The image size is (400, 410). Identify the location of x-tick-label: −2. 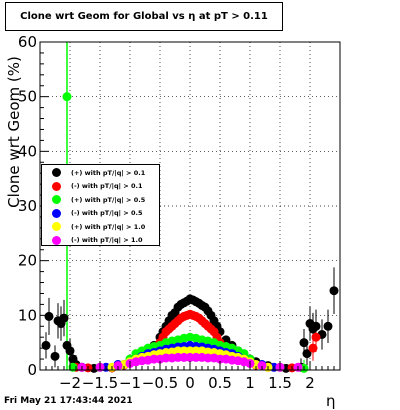
(70, 383).